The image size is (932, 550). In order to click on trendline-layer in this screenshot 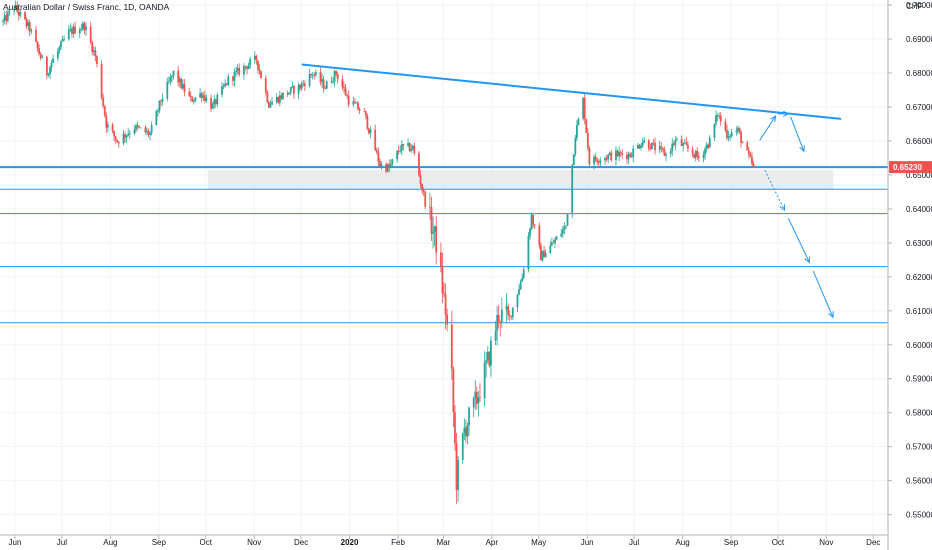, I will do `click(571, 91)`.